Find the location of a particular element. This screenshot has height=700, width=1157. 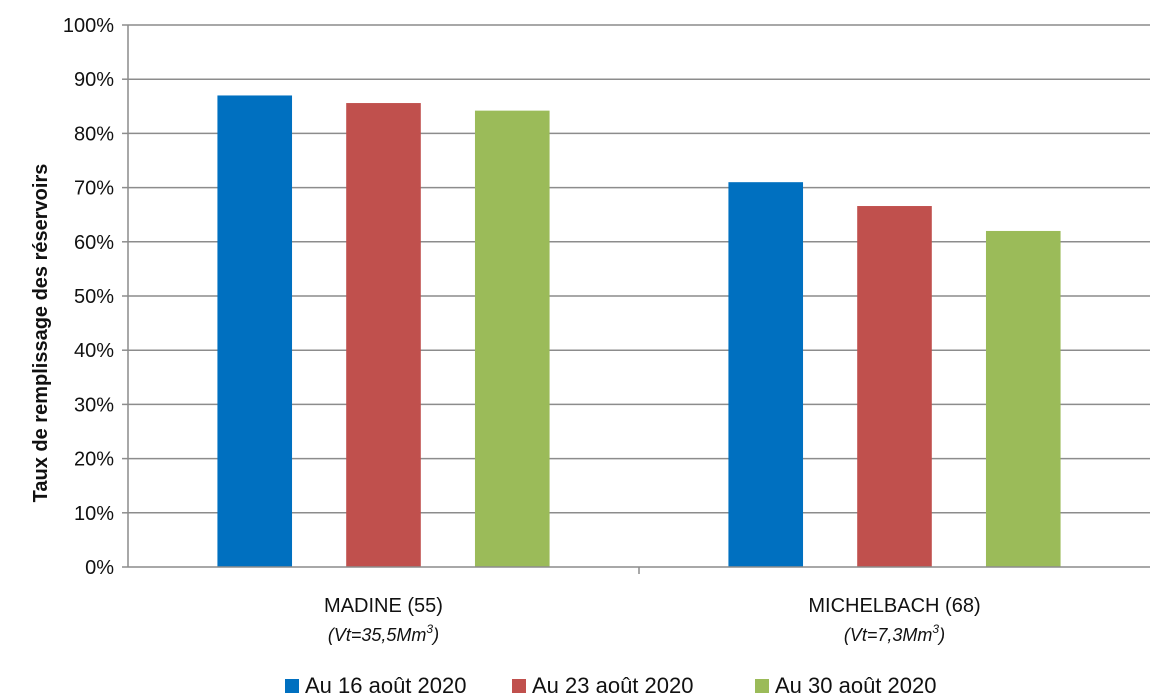

y-tick-label: 10% is located at coordinates (94, 514).